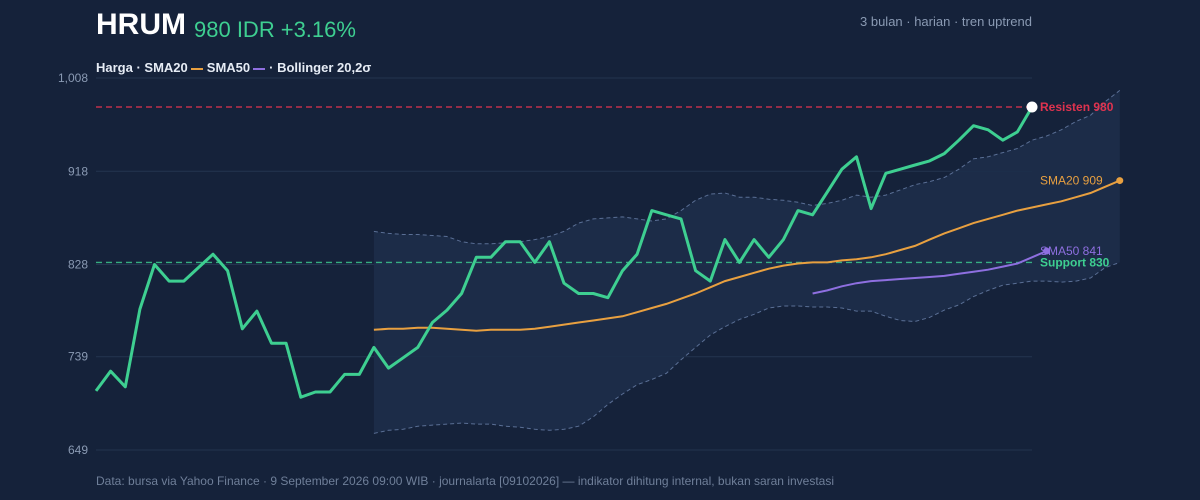 The image size is (1200, 500). Describe the element at coordinates (1075, 262) in the screenshot. I see `support-label: Support 830` at that location.